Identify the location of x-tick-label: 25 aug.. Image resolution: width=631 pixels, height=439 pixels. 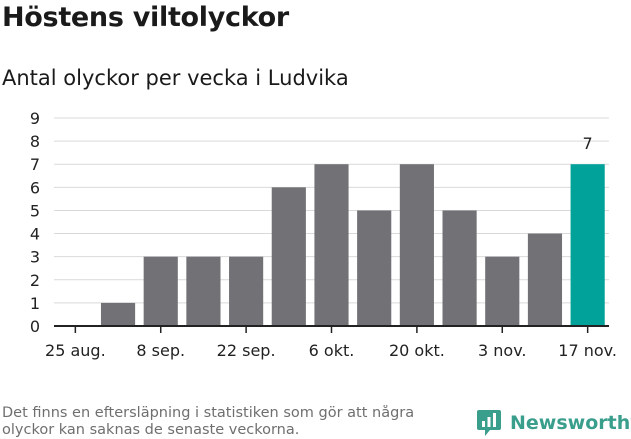
(75, 350).